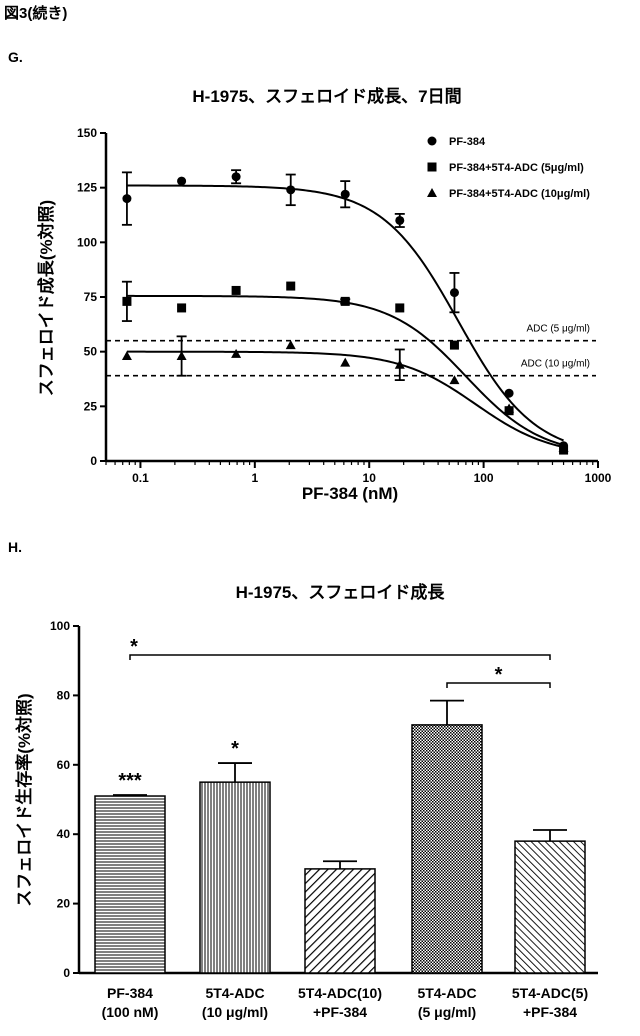  What do you see at coordinates (64, 765) in the screenshot?
I see `panel-h-y-tick-label: 60` at bounding box center [64, 765].